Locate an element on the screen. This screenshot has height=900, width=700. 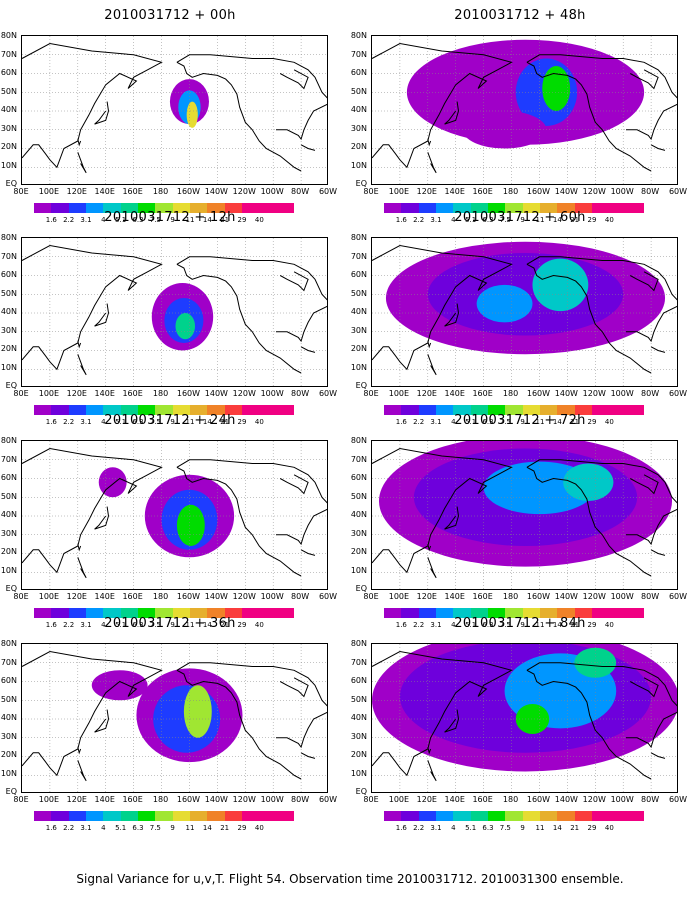
colorbar-tick-label: 7.5 is located at coordinates (505, 625).